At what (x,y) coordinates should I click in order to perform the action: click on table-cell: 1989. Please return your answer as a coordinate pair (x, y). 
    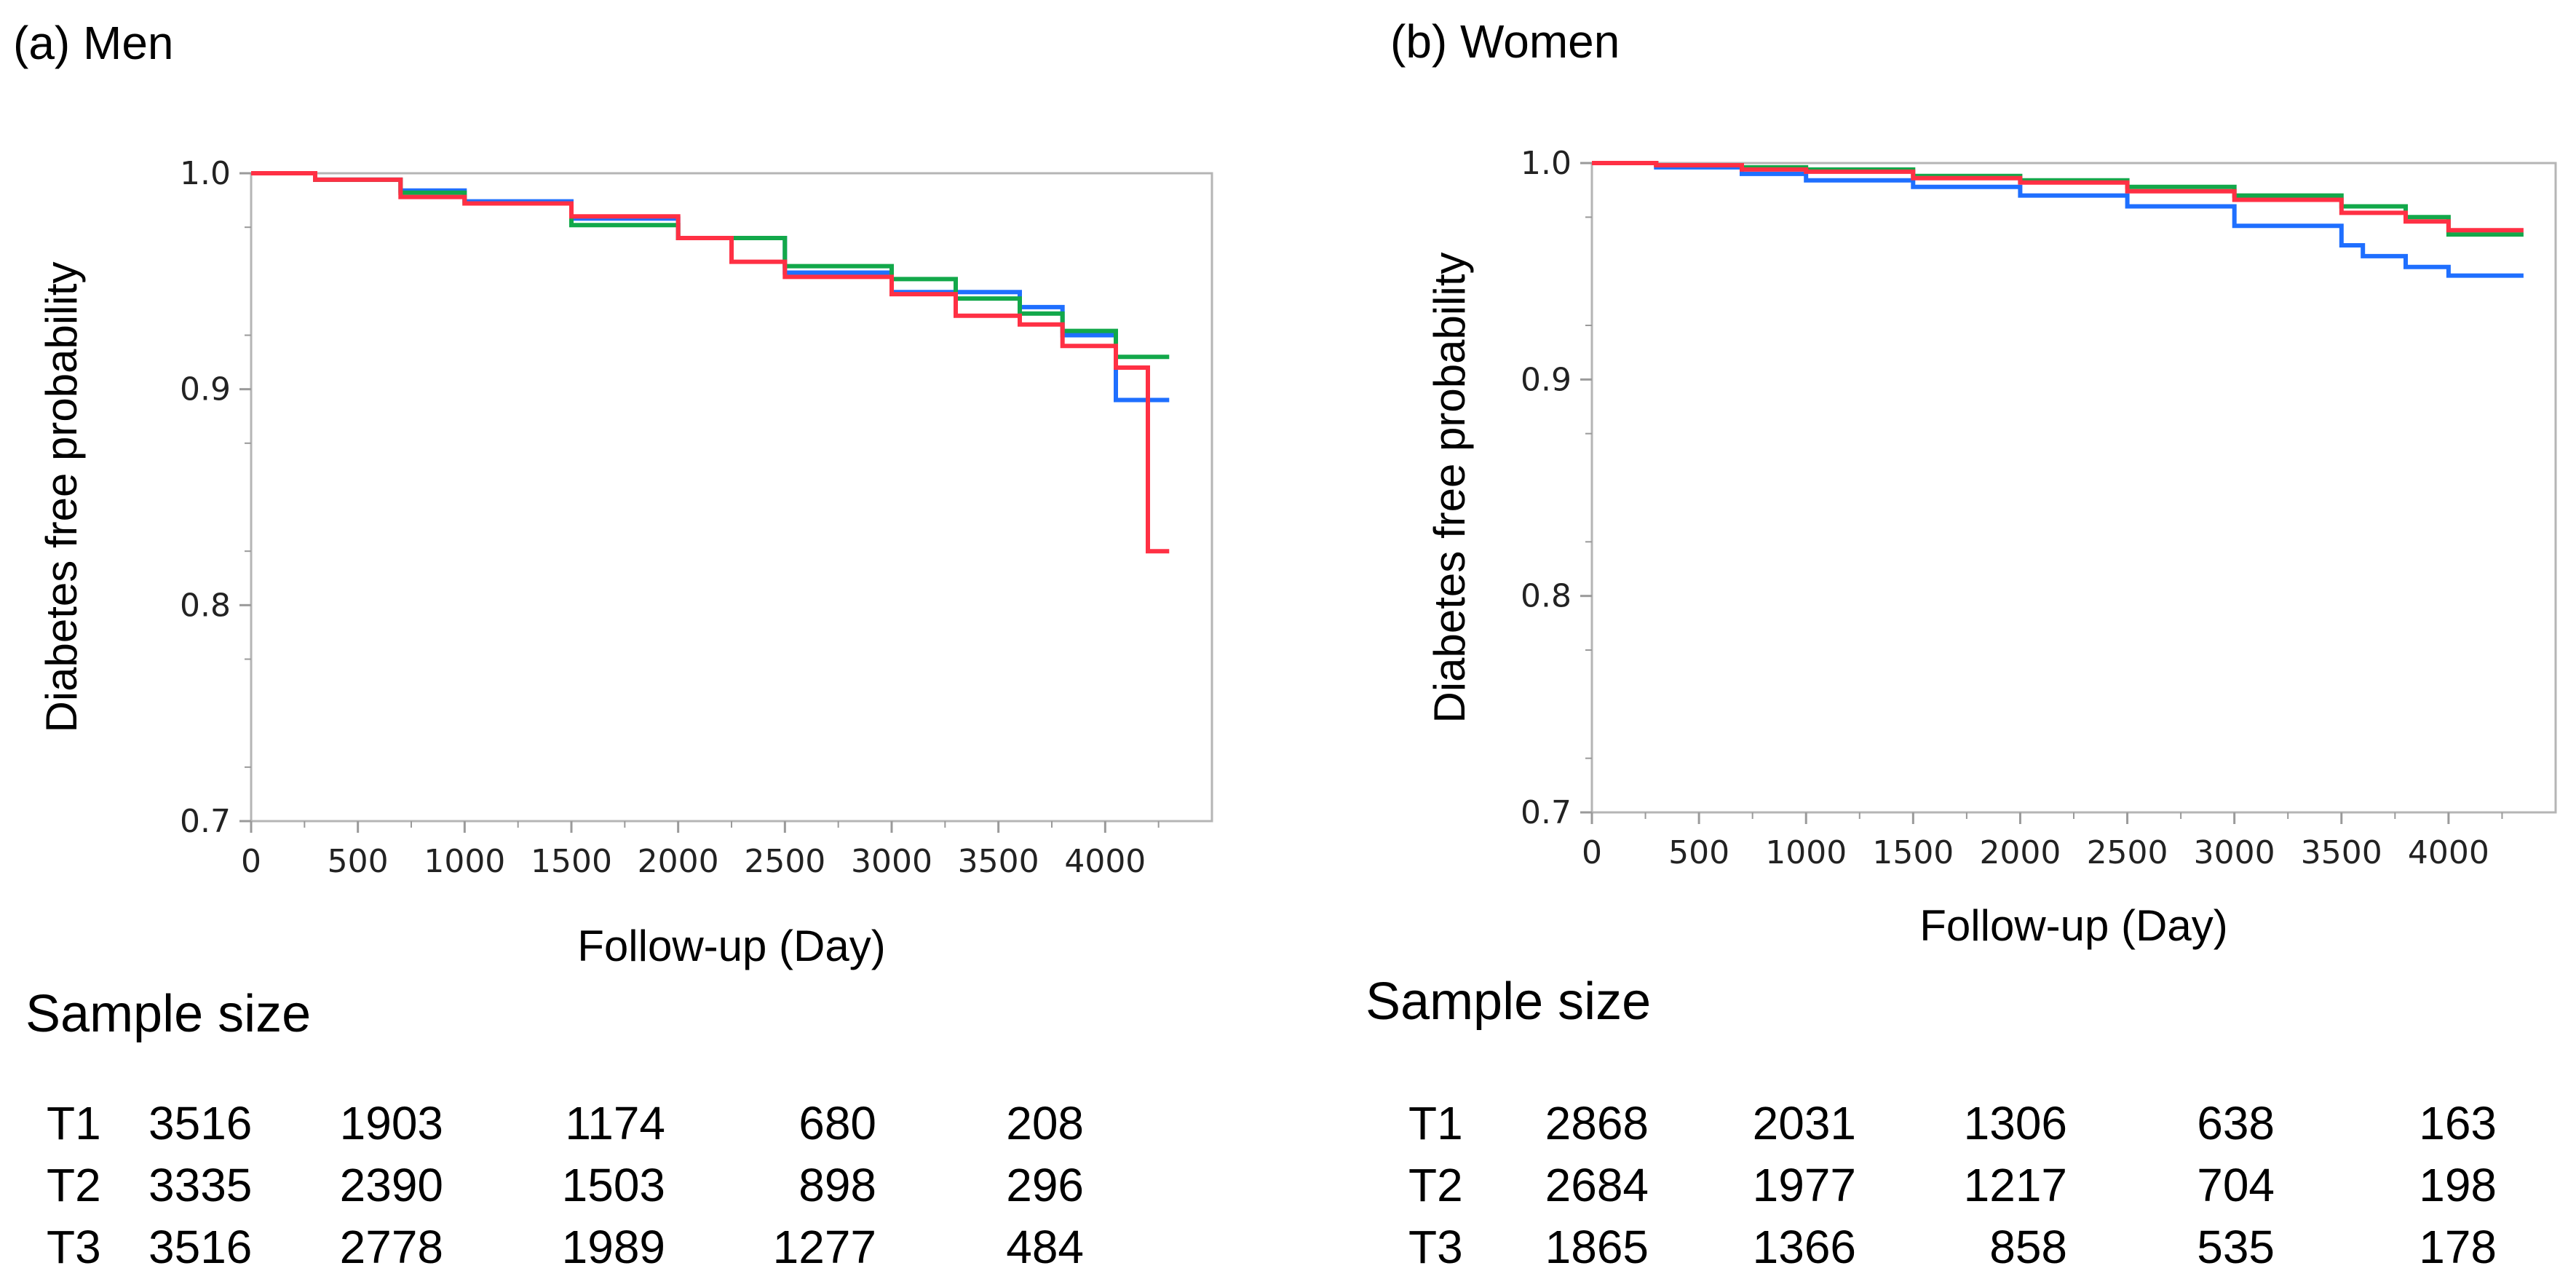
    Looking at the image, I should click on (613, 1246).